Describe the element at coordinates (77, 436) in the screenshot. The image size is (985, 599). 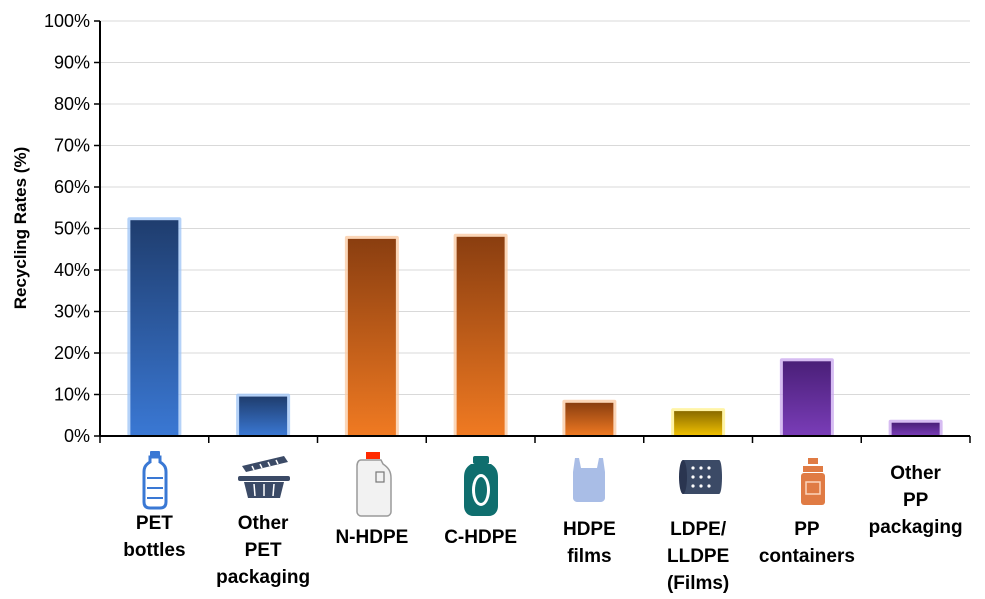
I see `y-tick-label: 0%` at that location.